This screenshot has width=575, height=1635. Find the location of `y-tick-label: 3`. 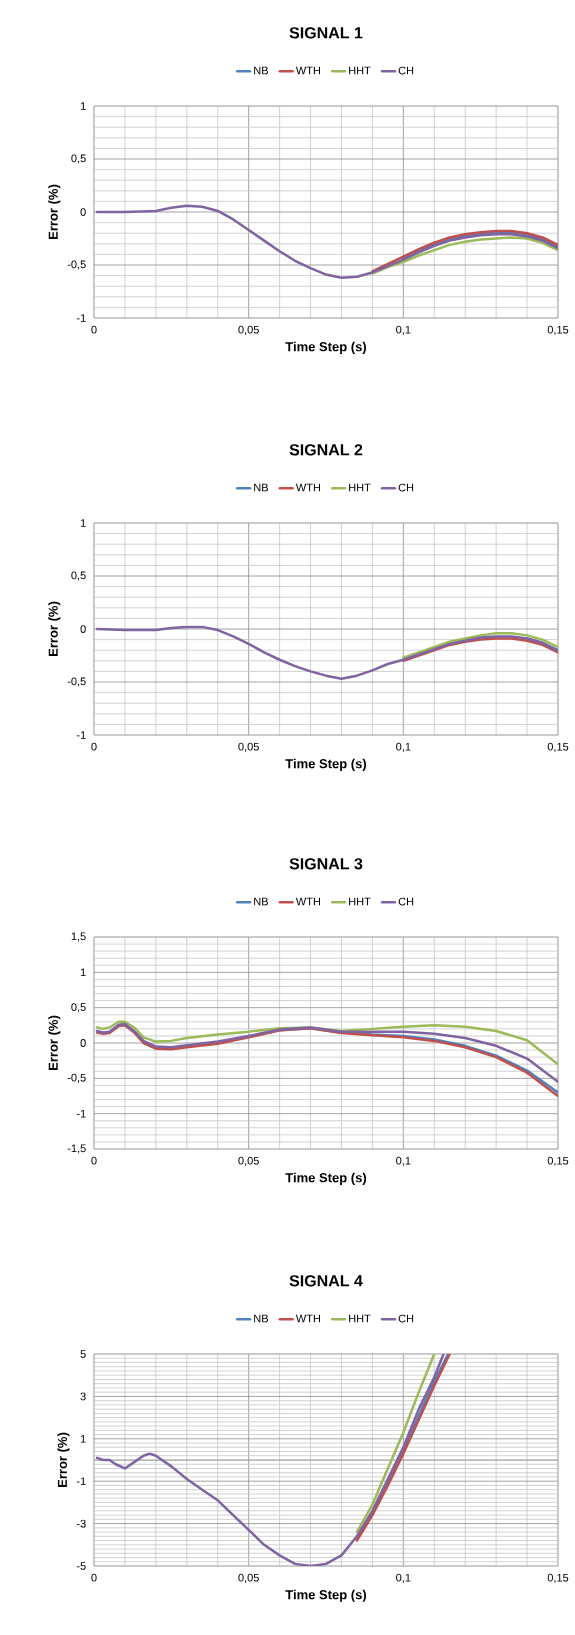

y-tick-label: 3 is located at coordinates (83, 1396).